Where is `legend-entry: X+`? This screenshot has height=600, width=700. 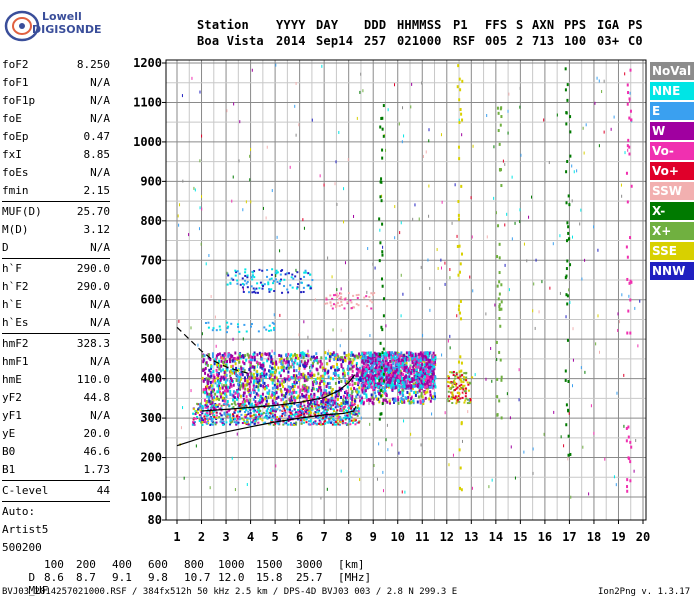
legend-entry: X+ is located at coordinates (672, 231).